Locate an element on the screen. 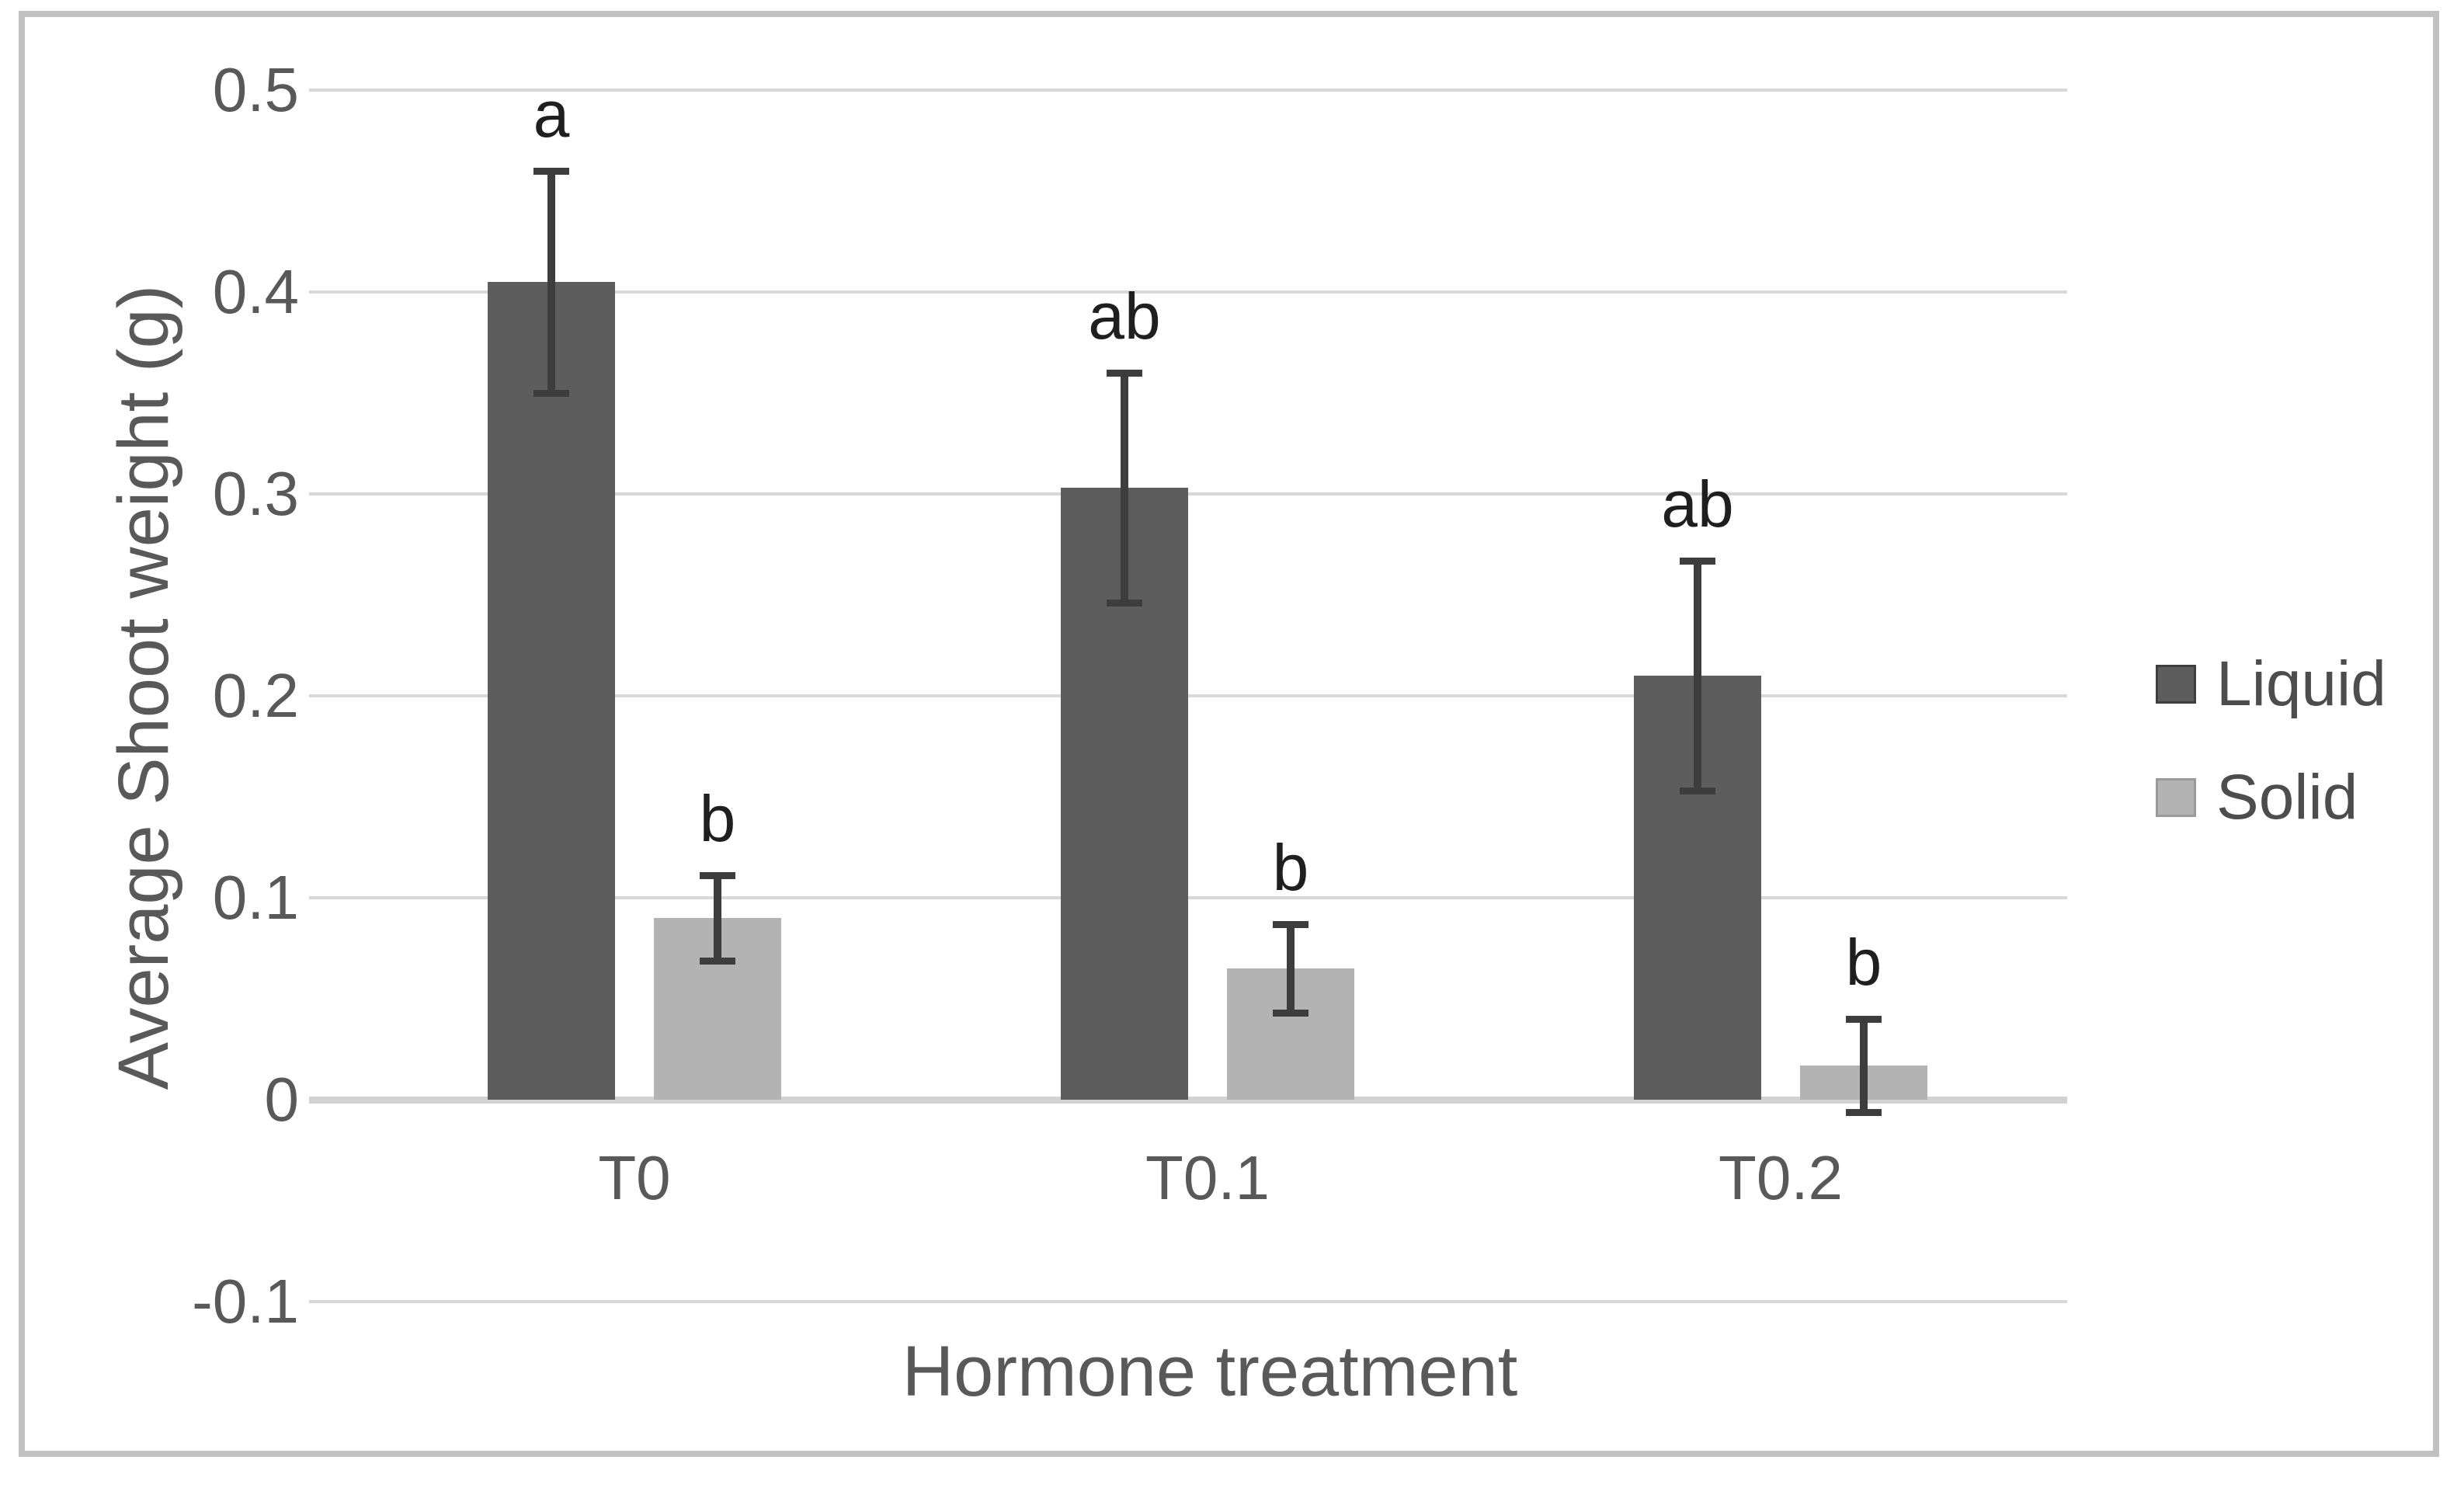 Image resolution: width=2464 pixels, height=1488 pixels. y-tick-label: 0.3 is located at coordinates (256, 493).